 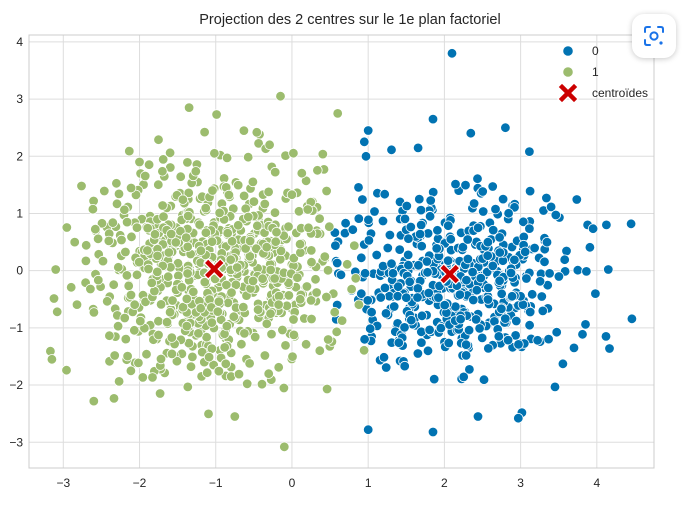 I want to click on x-tick-label: −3, so click(x=63, y=483).